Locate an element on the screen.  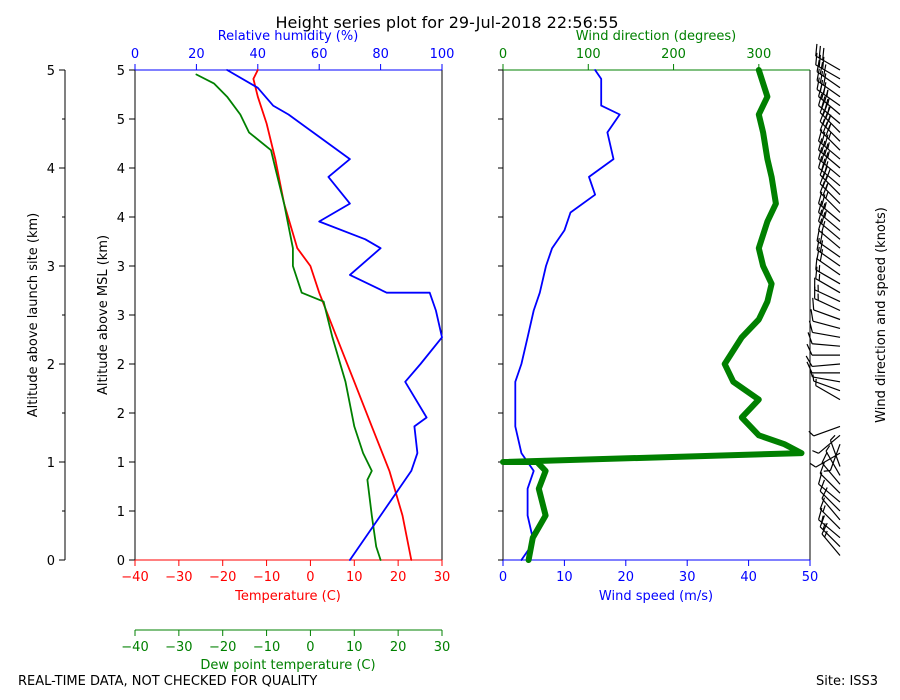
quality-note: REAL-TIME DATA, NOT CHECKED FOR QUALITY is located at coordinates (168, 681).